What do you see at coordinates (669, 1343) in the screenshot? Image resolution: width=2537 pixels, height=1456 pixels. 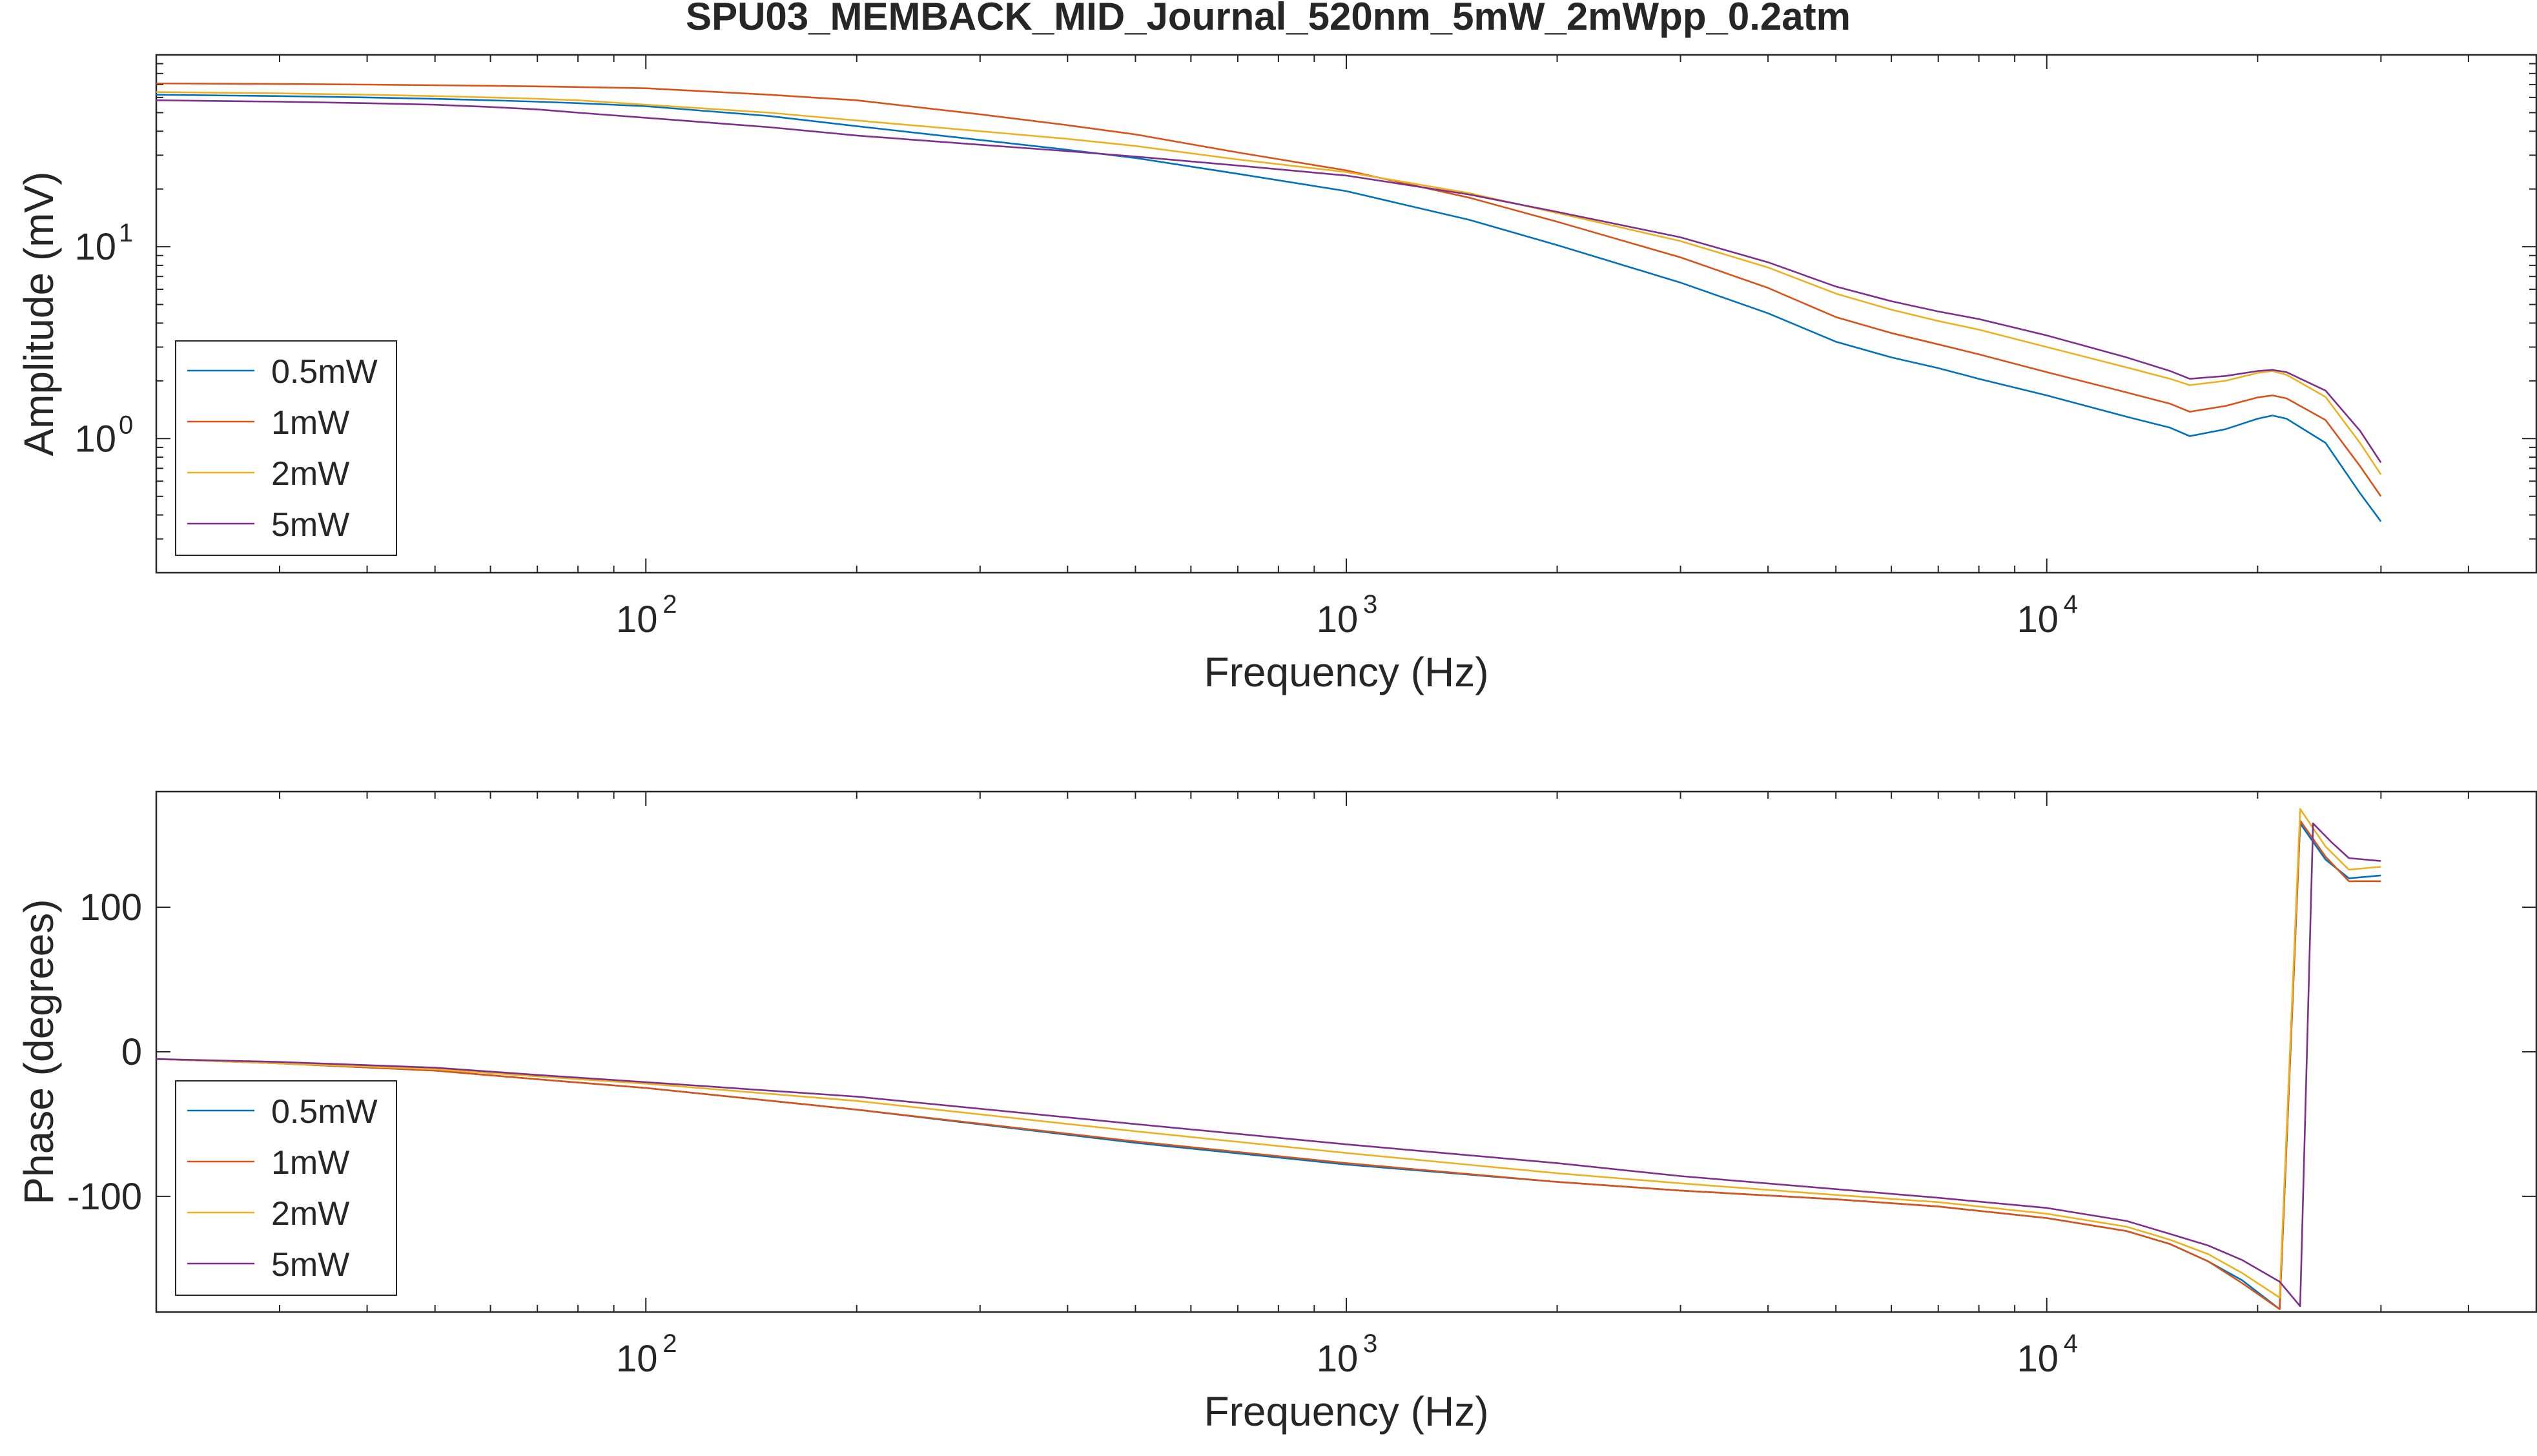 I see `phase-x-tick-exponent: 2` at bounding box center [669, 1343].